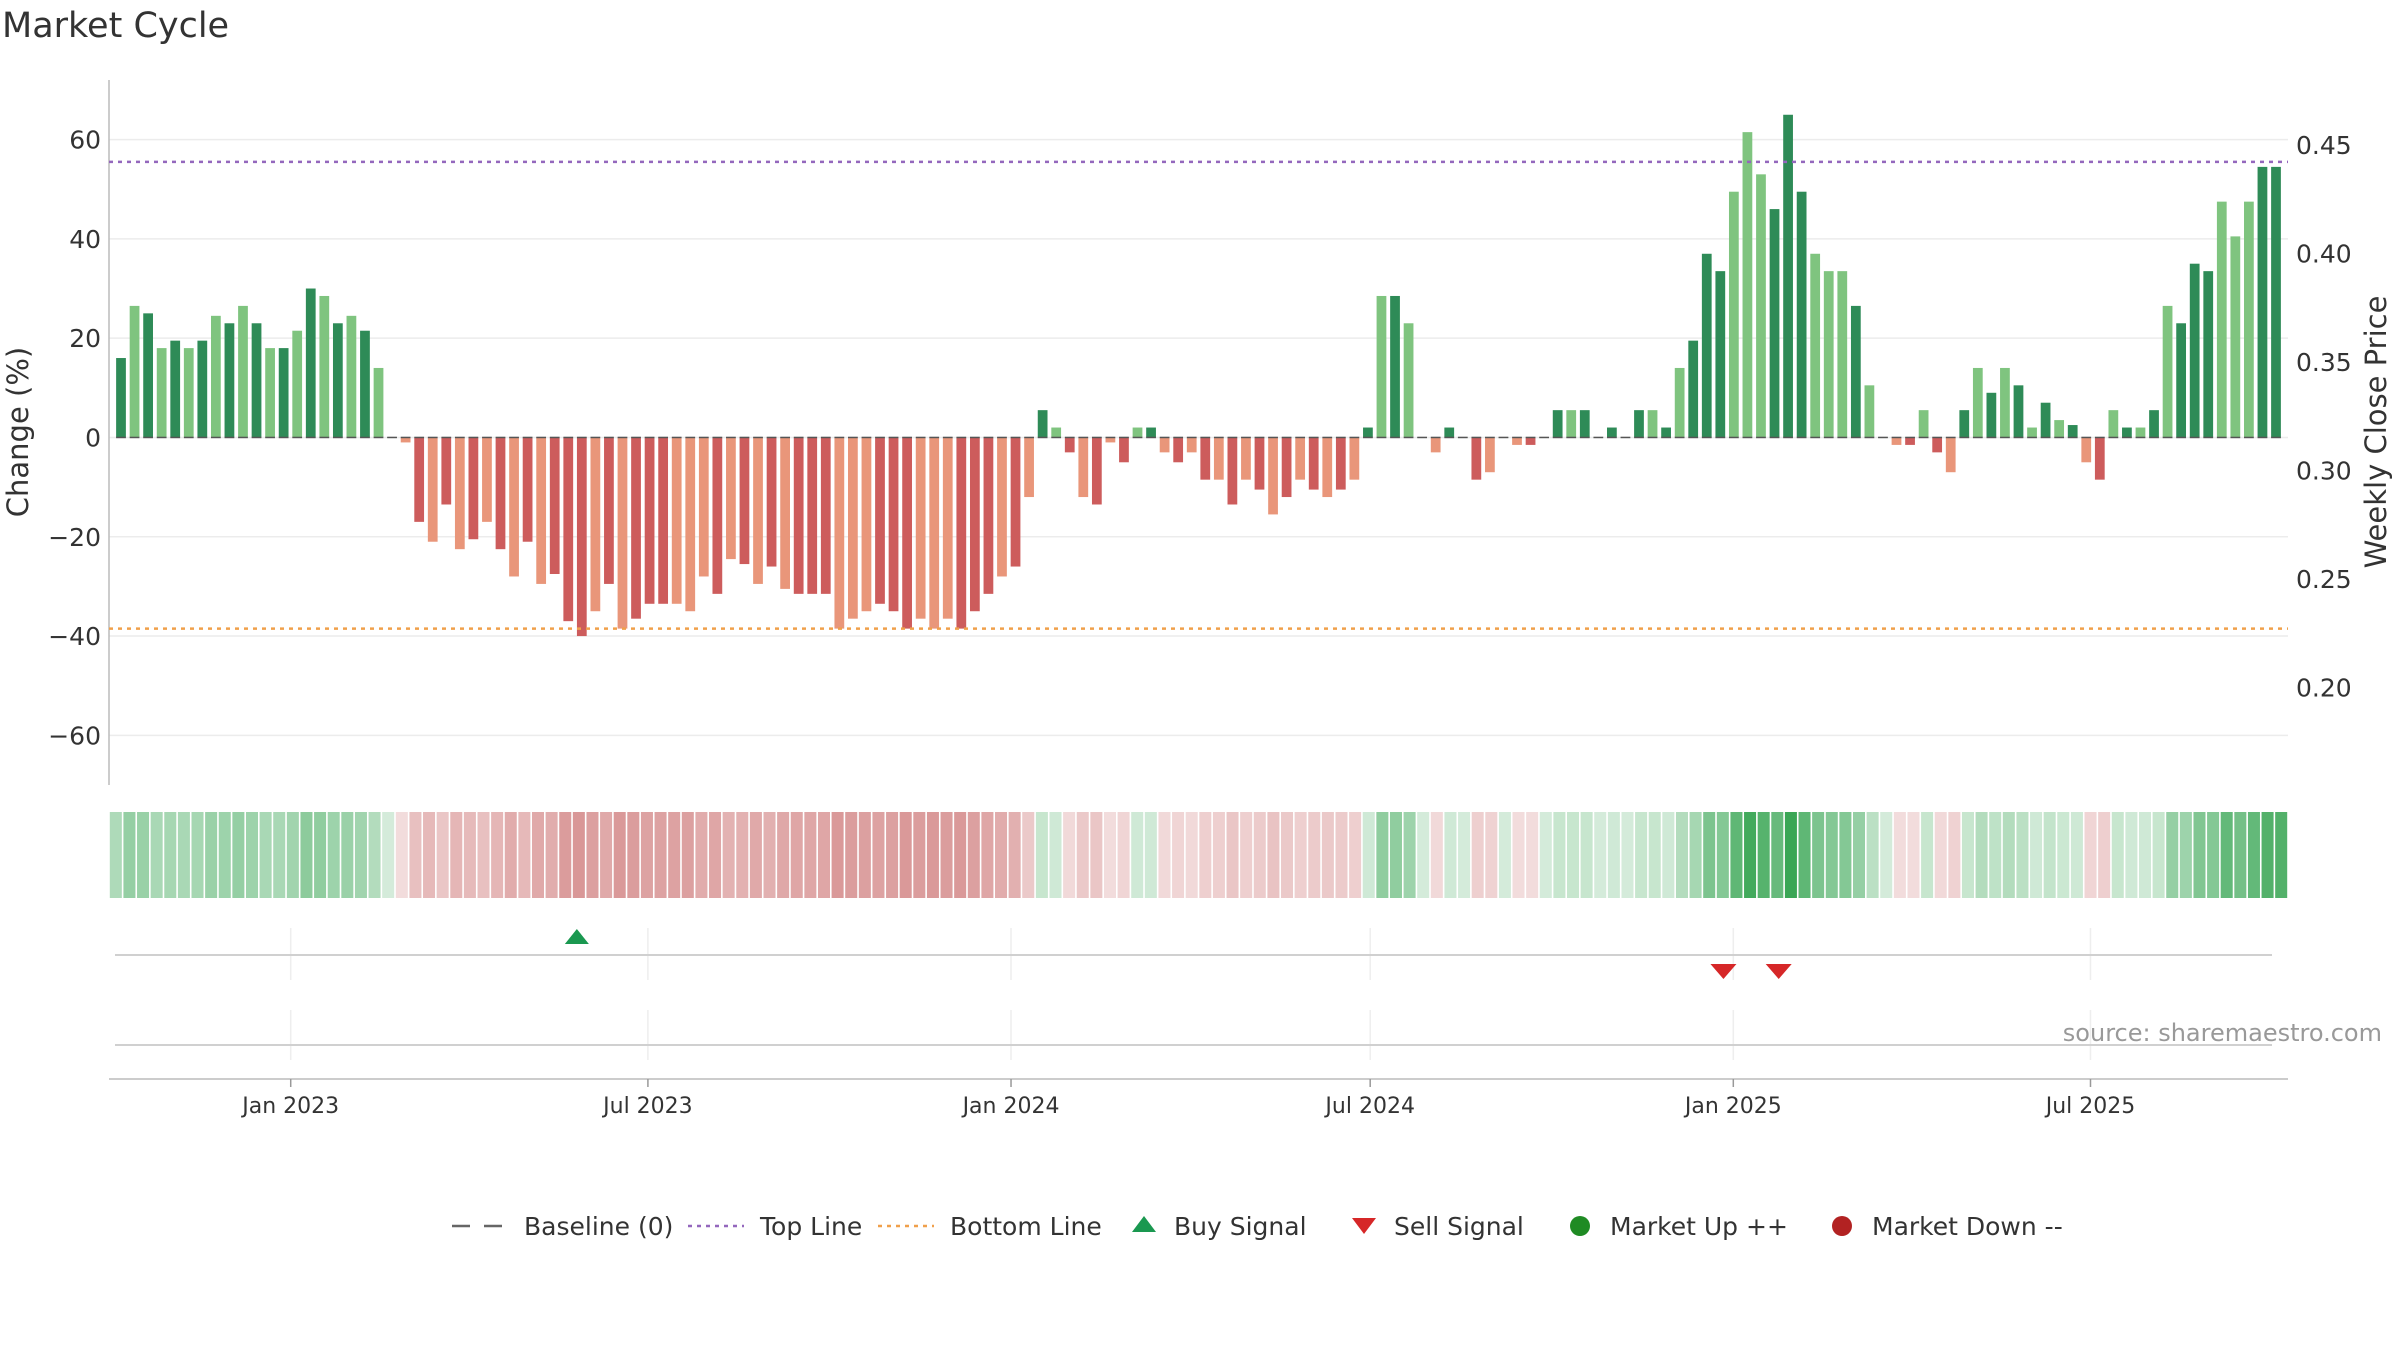  I want to click on legend-swatch-up, so click(1580, 1226).